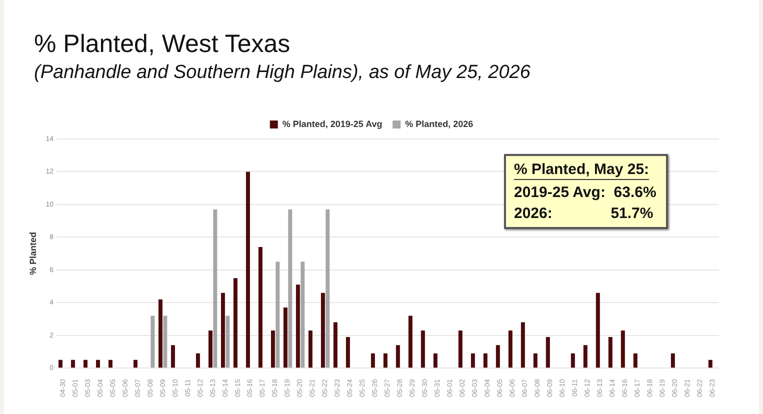 This screenshot has height=414, width=763. What do you see at coordinates (584, 214) in the screenshot?
I see `annotation: 2026: 51.7%` at bounding box center [584, 214].